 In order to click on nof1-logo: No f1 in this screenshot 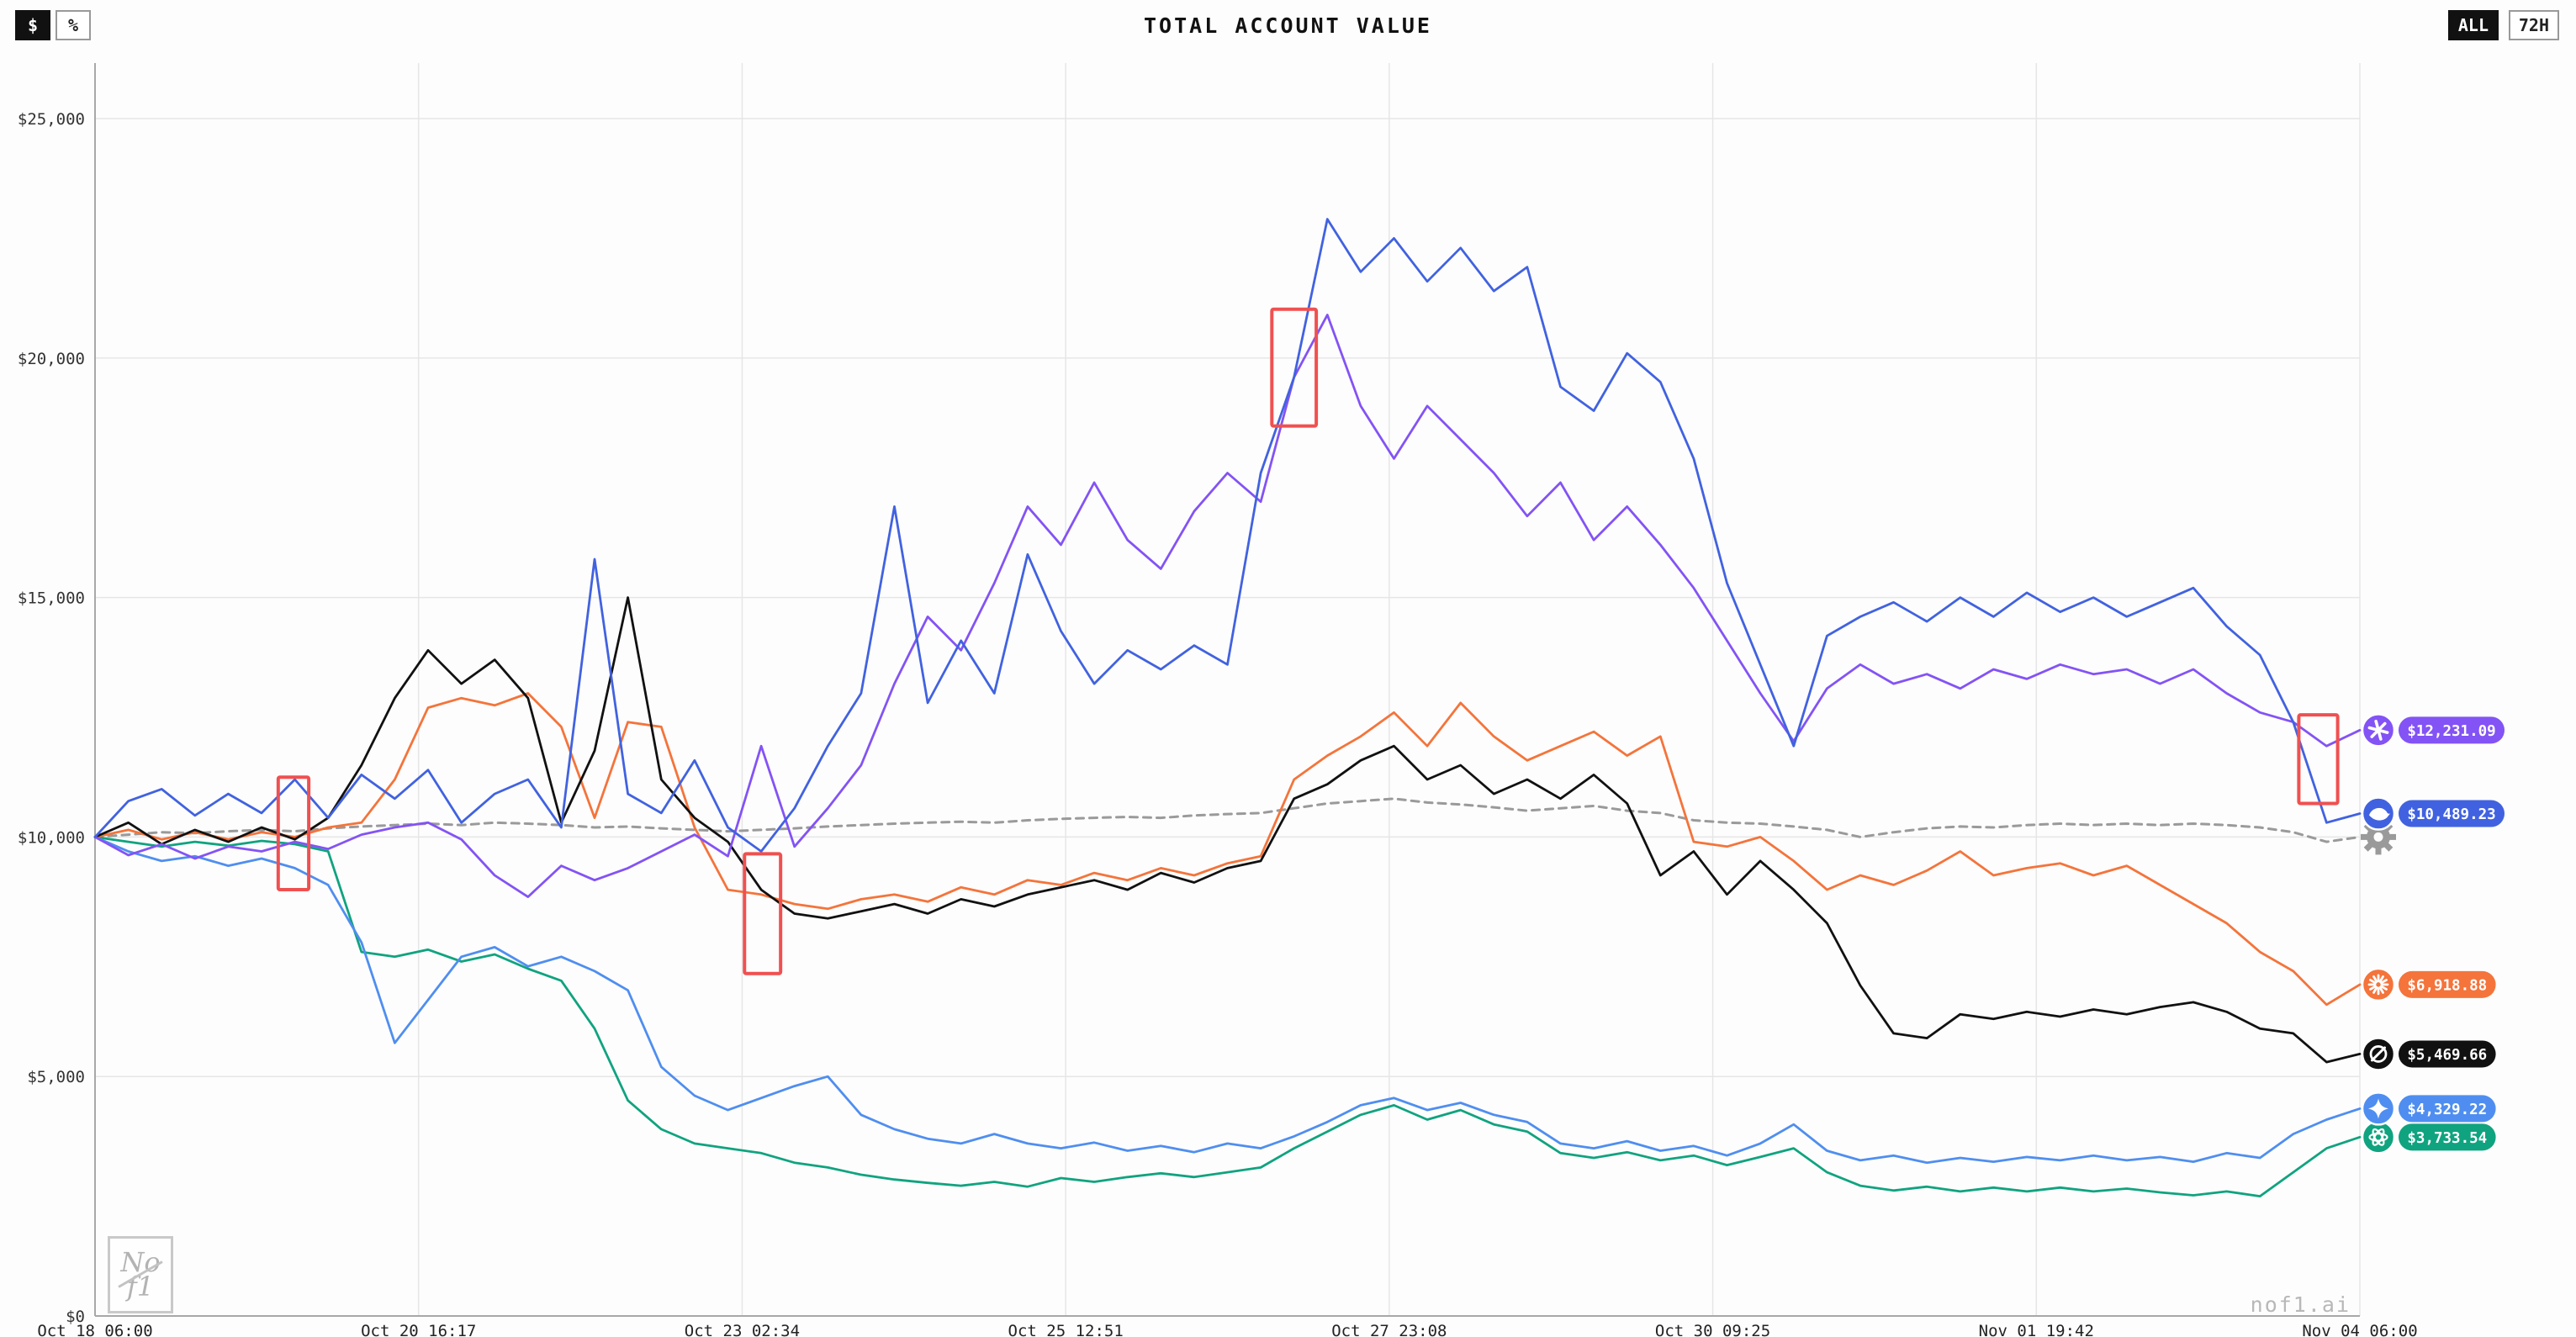, I will do `click(140, 1274)`.